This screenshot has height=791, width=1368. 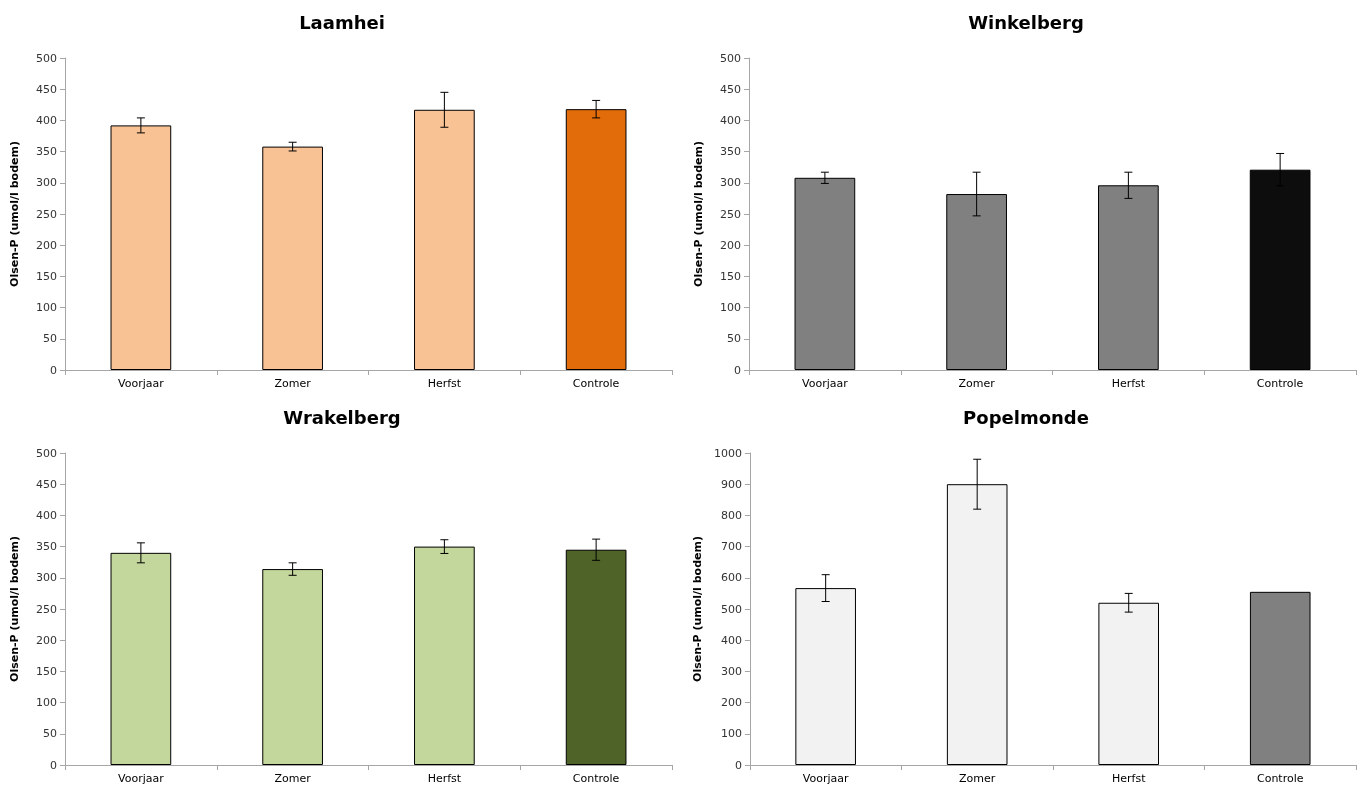 What do you see at coordinates (1026, 417) in the screenshot?
I see `chart-title: Popelmonde` at bounding box center [1026, 417].